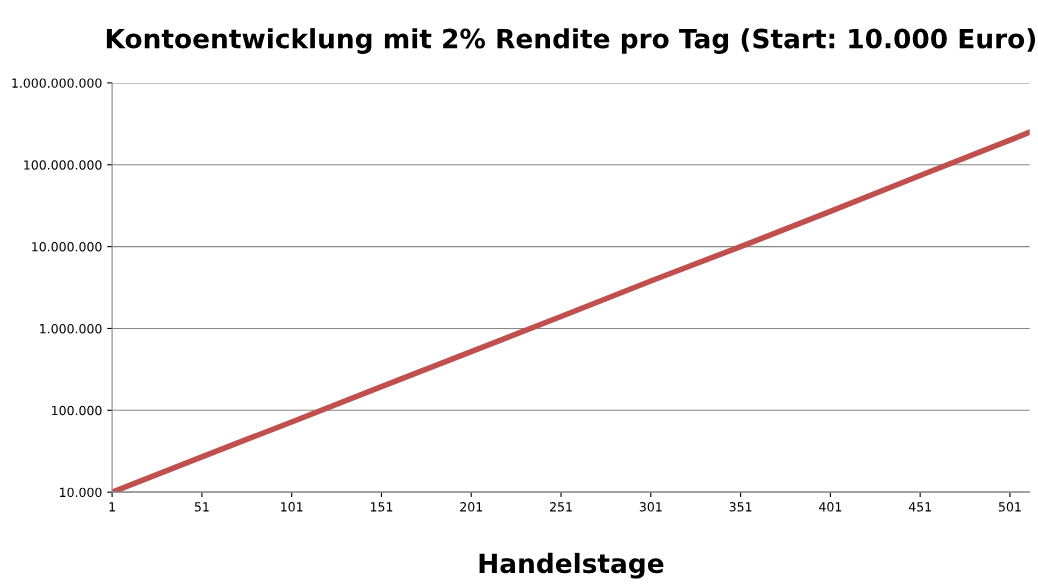 Image resolution: width=1038 pixels, height=588 pixels. Describe the element at coordinates (740, 507) in the screenshot. I see `x-tick-label: 351` at that location.